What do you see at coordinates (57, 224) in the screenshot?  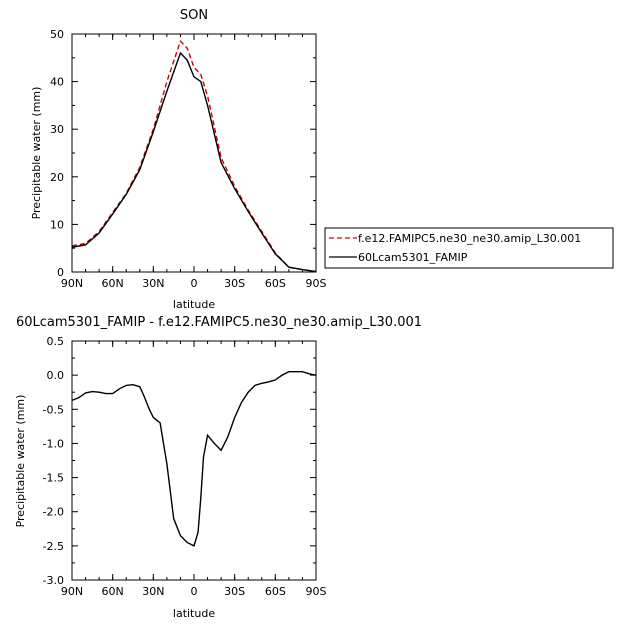 I see `y-tick-label: 10` at bounding box center [57, 224].